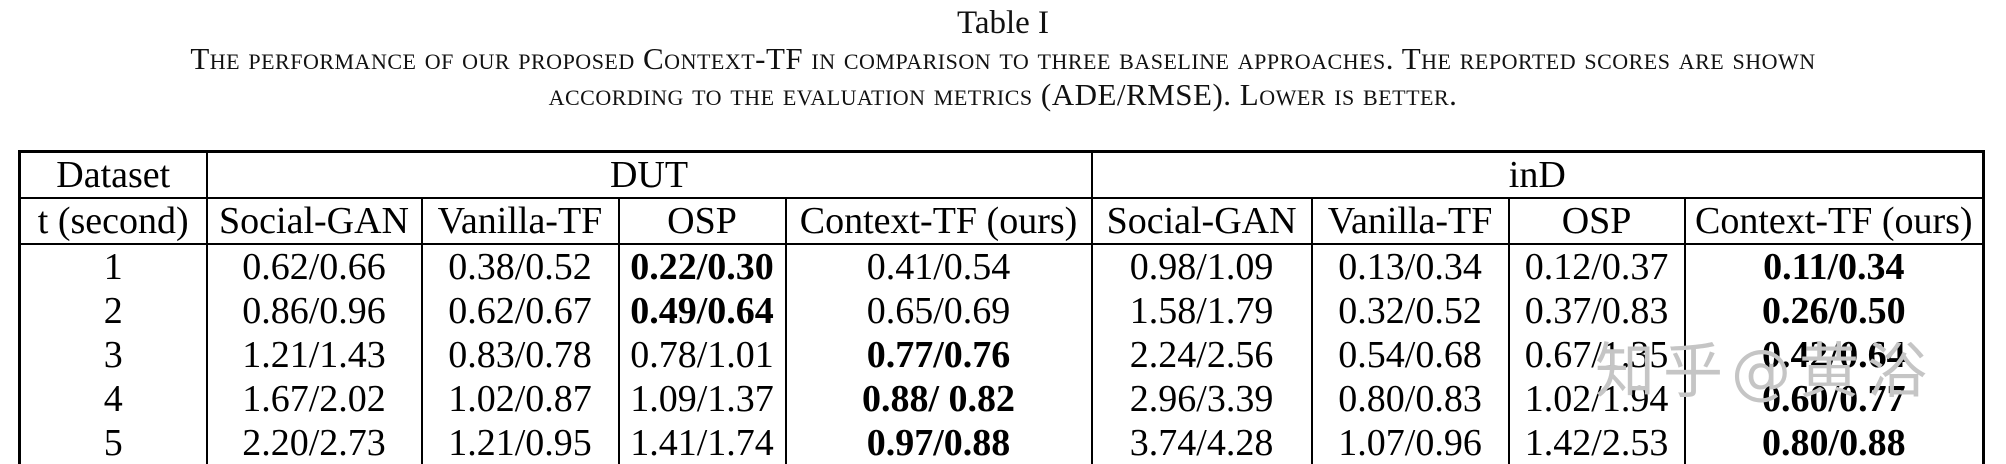 This screenshot has height=464, width=2006. Describe the element at coordinates (702, 399) in the screenshot. I see `cell-value: 1.09/1.37` at that location.